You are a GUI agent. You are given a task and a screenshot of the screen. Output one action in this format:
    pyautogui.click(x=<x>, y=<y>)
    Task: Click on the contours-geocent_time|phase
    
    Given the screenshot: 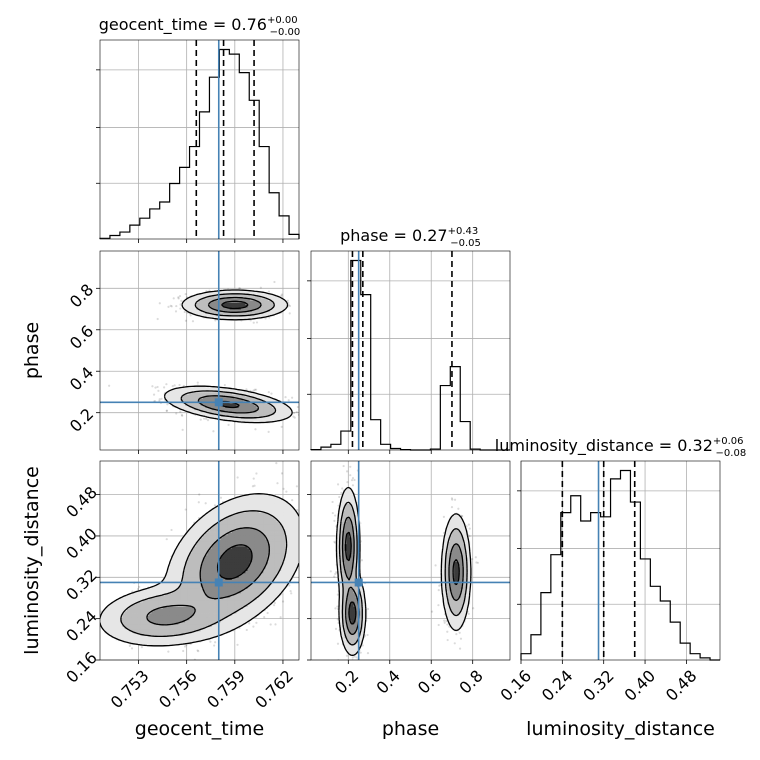 What is the action you would take?
    pyautogui.click(x=228, y=356)
    